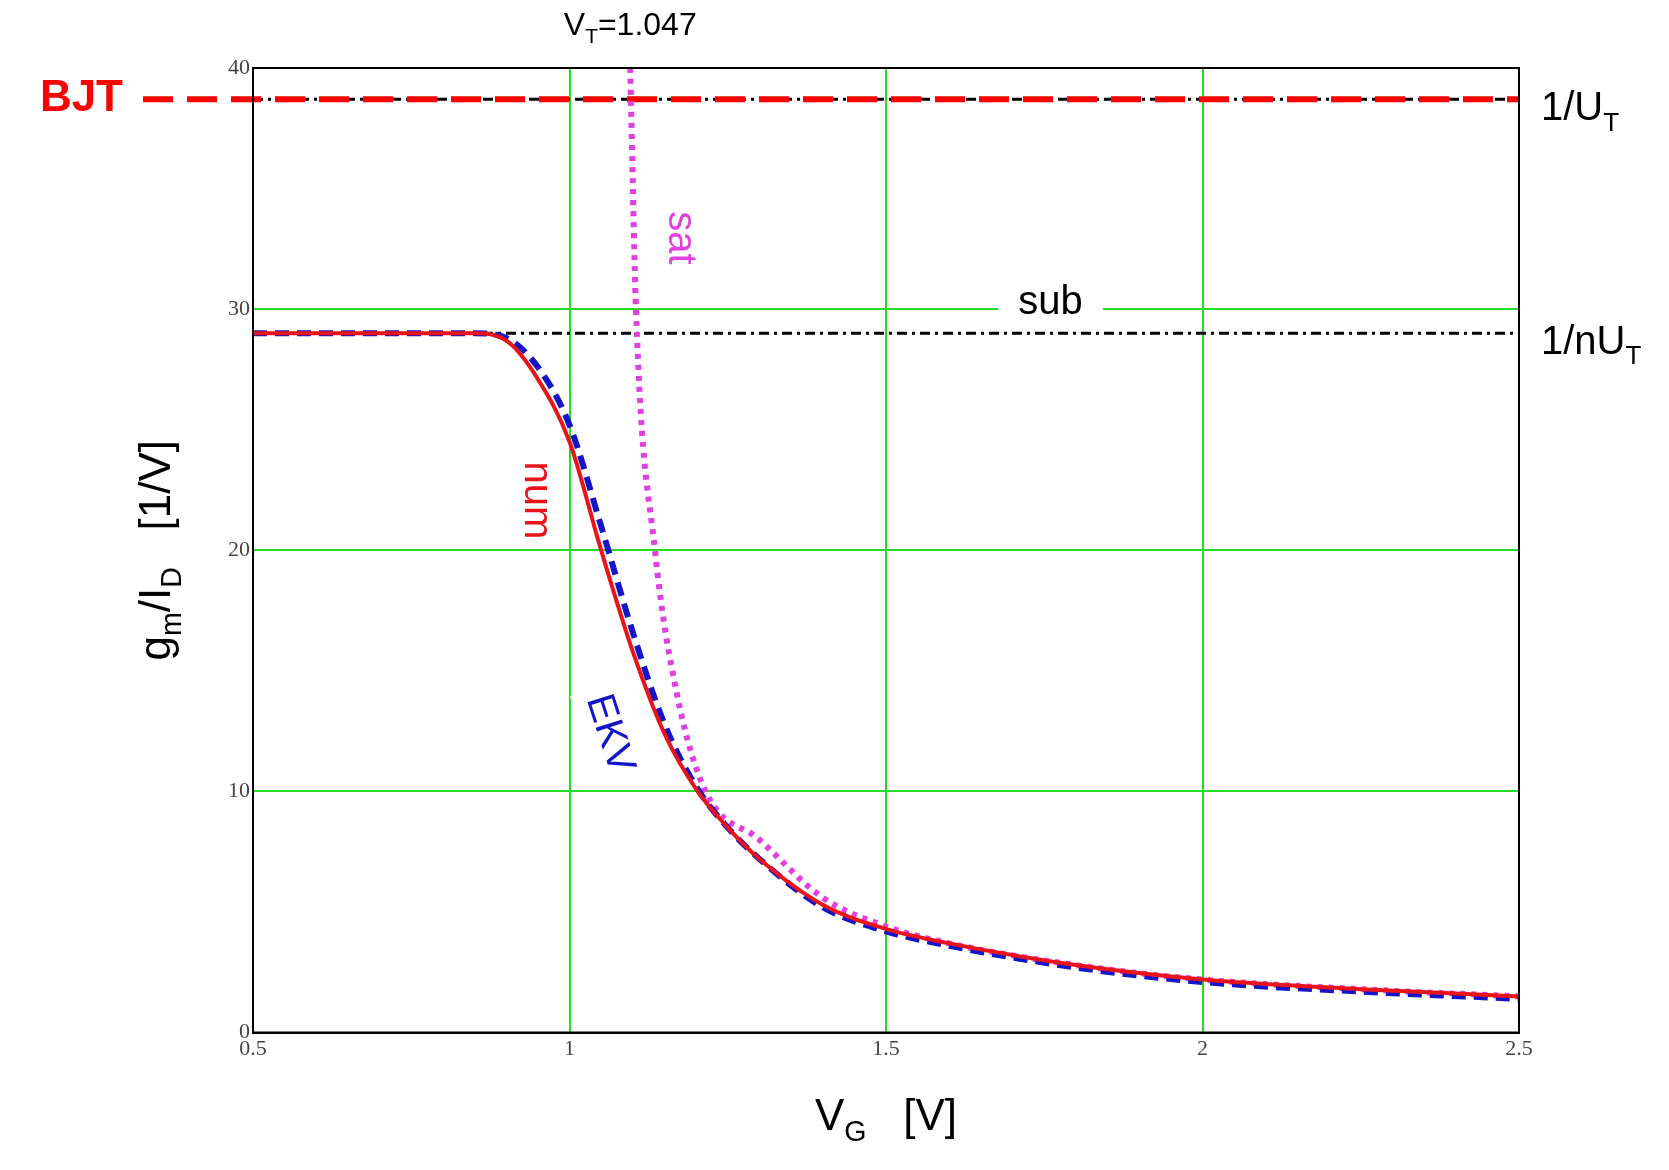  What do you see at coordinates (612, 733) in the screenshot?
I see `text: EKV` at bounding box center [612, 733].